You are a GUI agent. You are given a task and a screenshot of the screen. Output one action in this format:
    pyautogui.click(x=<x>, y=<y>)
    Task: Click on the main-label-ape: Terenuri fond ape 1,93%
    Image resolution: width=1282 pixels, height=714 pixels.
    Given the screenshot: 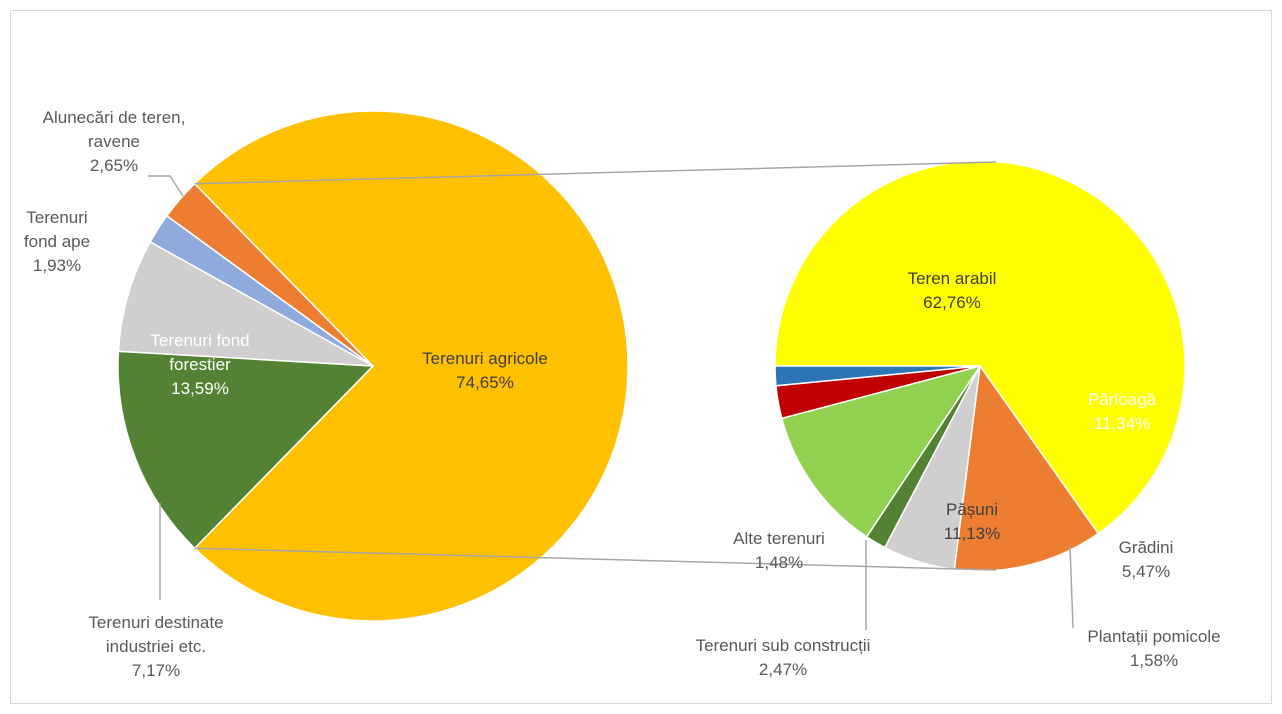 What is the action you would take?
    pyautogui.click(x=57, y=241)
    